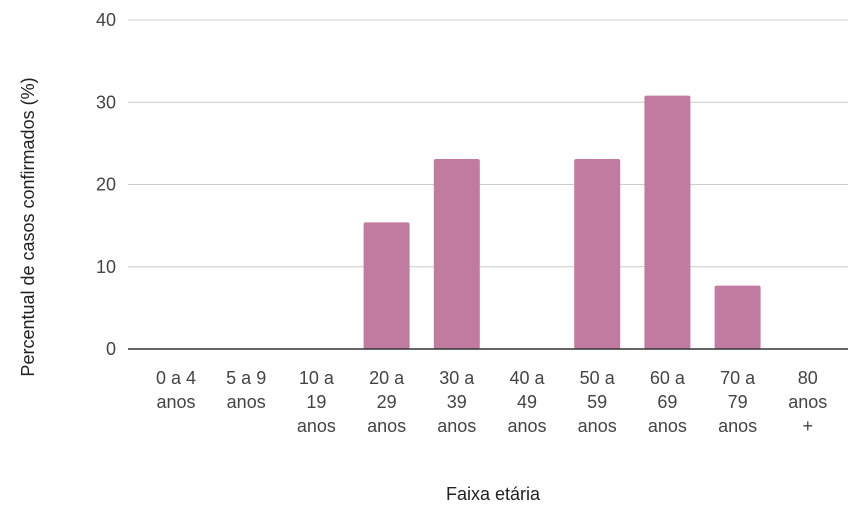 The height and width of the screenshot is (507, 852). Describe the element at coordinates (246, 390) in the screenshot. I see `x-tick-label: 5 a 9 anos` at that location.